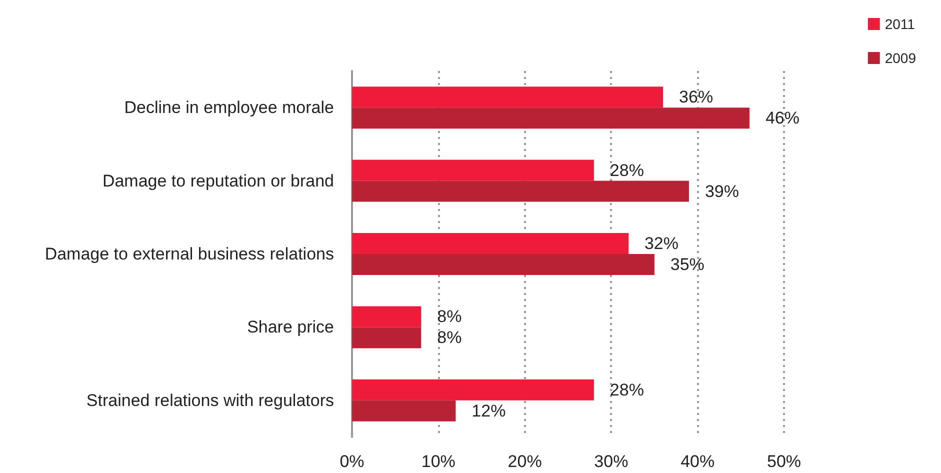  What do you see at coordinates (611, 461) in the screenshot?
I see `x-tick-label: 30%` at bounding box center [611, 461].